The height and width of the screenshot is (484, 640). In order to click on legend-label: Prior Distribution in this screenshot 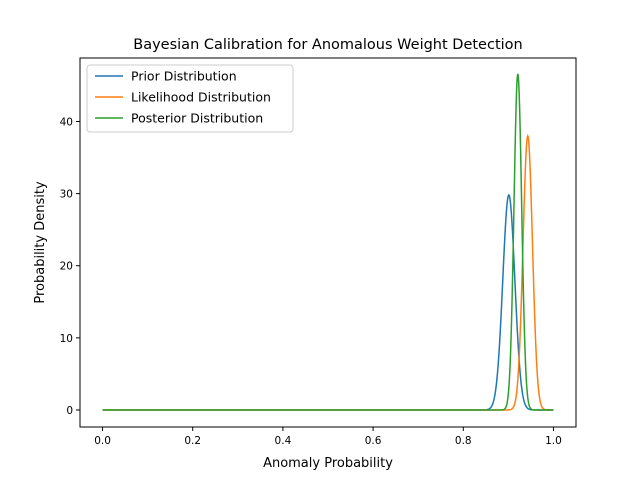, I will do `click(184, 76)`.